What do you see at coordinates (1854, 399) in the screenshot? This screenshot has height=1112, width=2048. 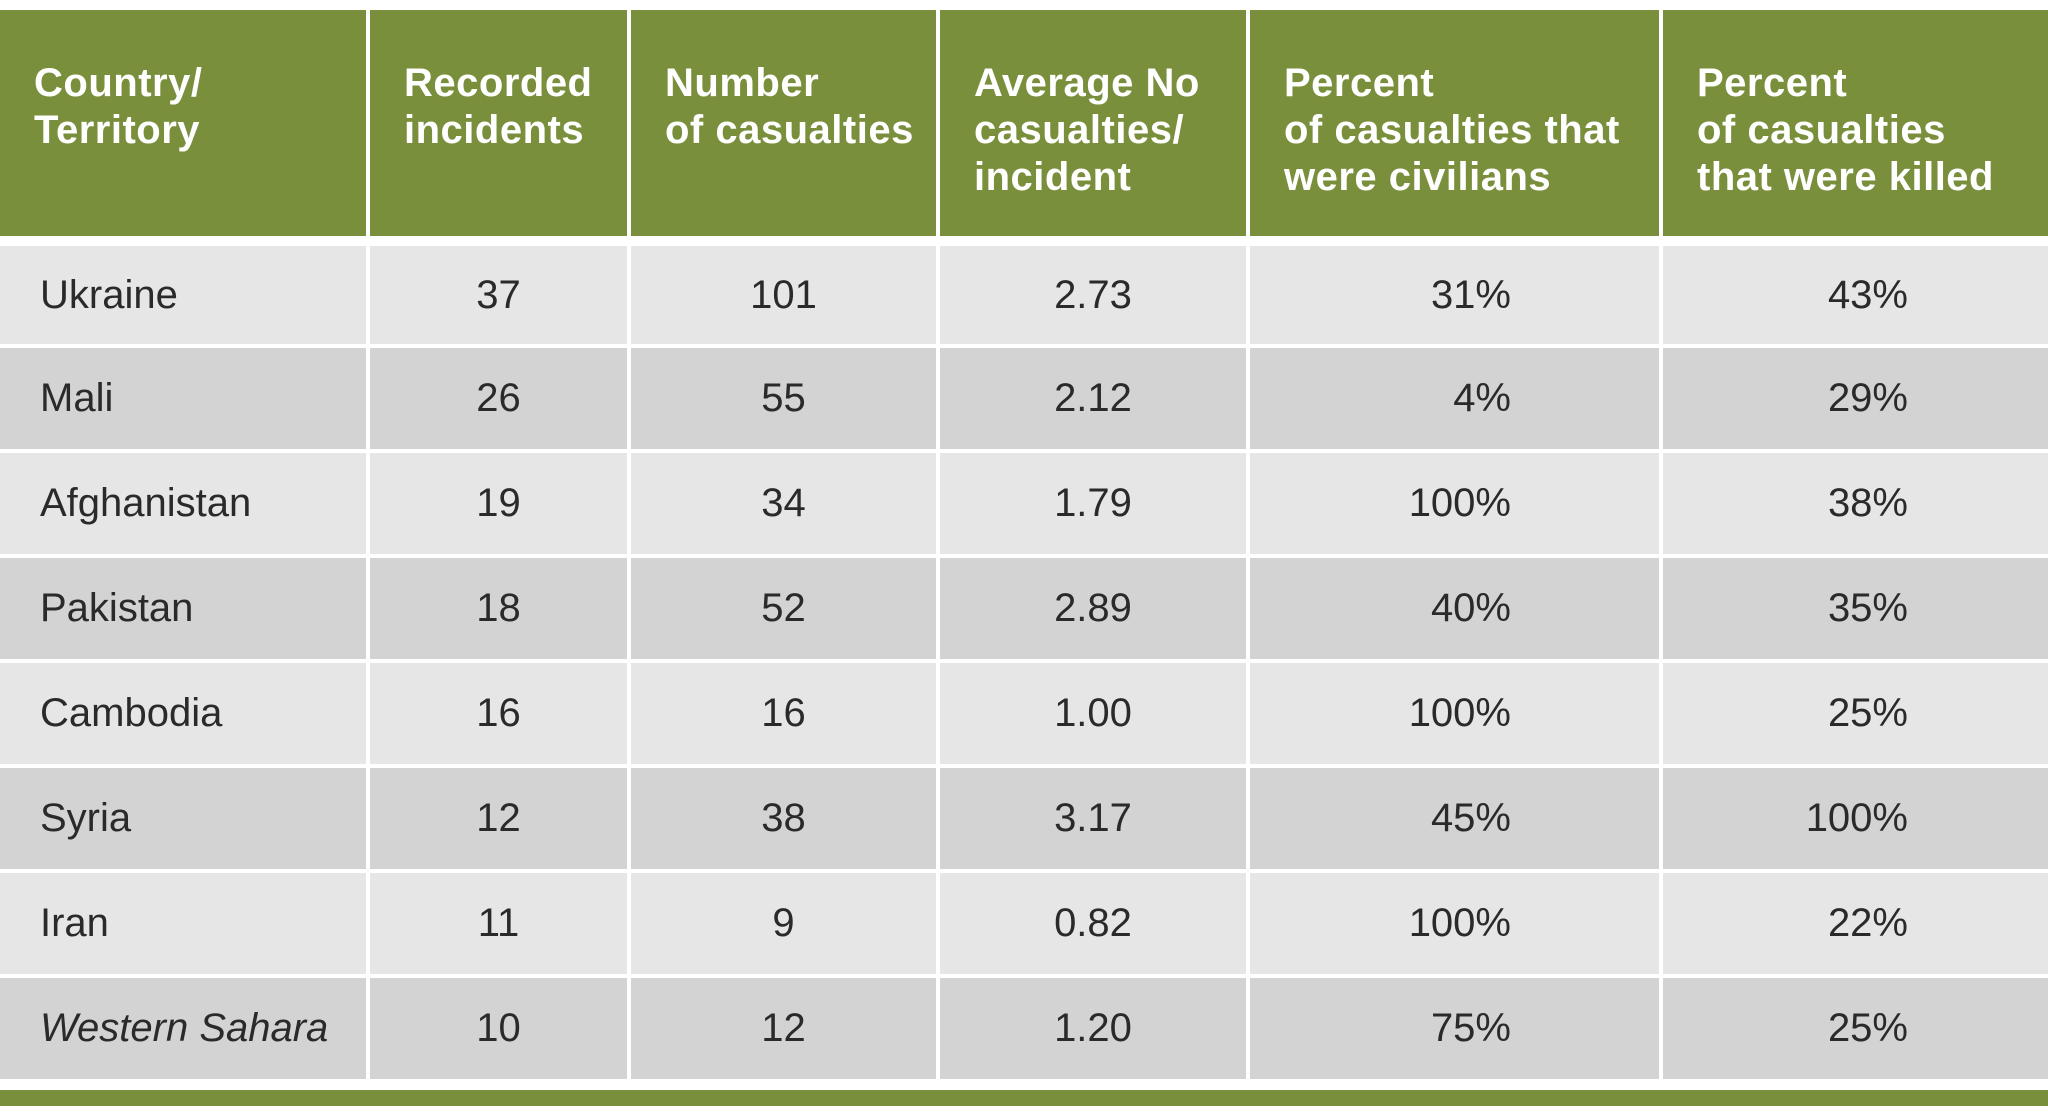 I see `cell-killed-percent: 29%` at bounding box center [1854, 399].